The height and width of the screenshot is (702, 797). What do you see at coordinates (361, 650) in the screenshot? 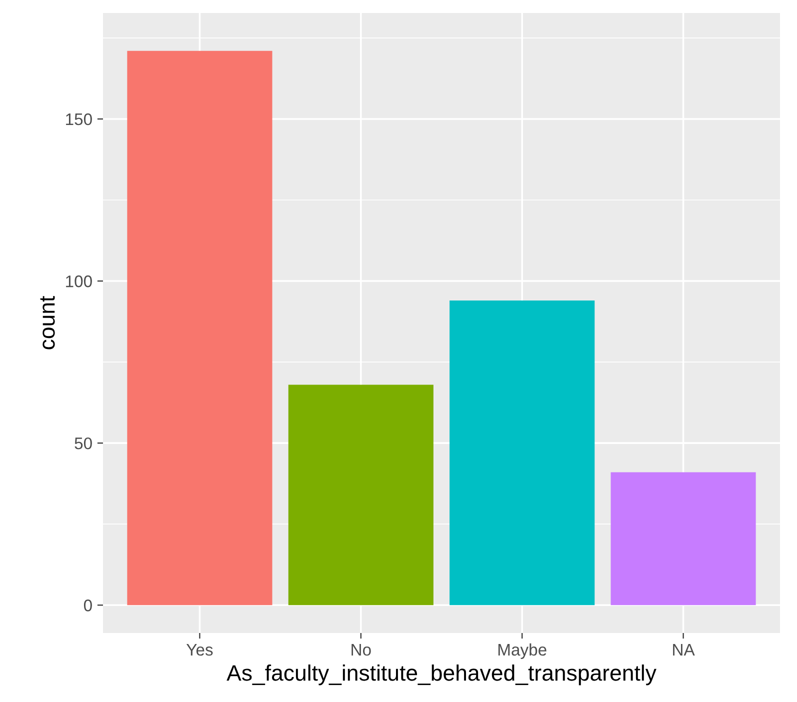
I see `x-tick-label: No` at bounding box center [361, 650].